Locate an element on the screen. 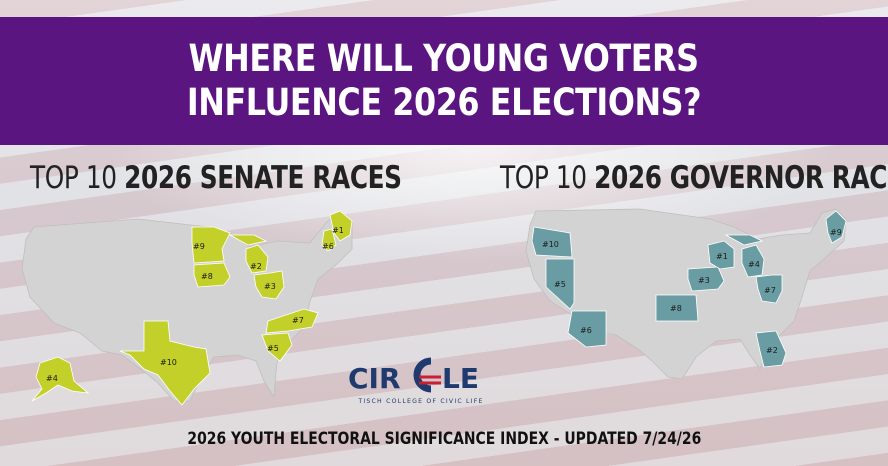 This screenshot has width=888, height=466. governor-label-1: #1 is located at coordinates (722, 256).